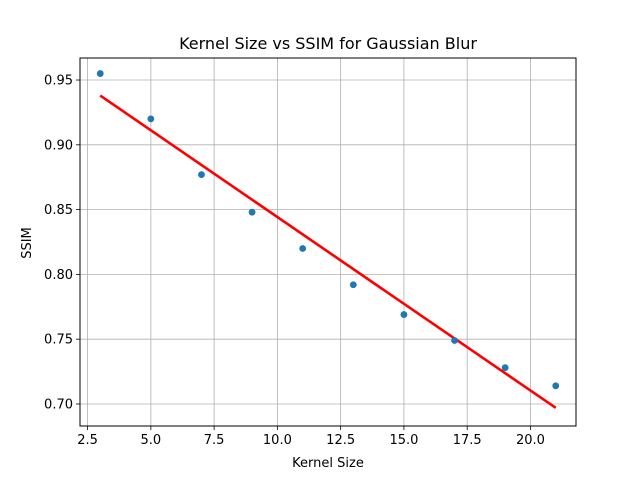 This screenshot has height=480, width=640. I want to click on x-axis-ticks: 2.5 5.0 7.5 10.0 12.5 15.0 17.5 20.0, so click(311, 437).